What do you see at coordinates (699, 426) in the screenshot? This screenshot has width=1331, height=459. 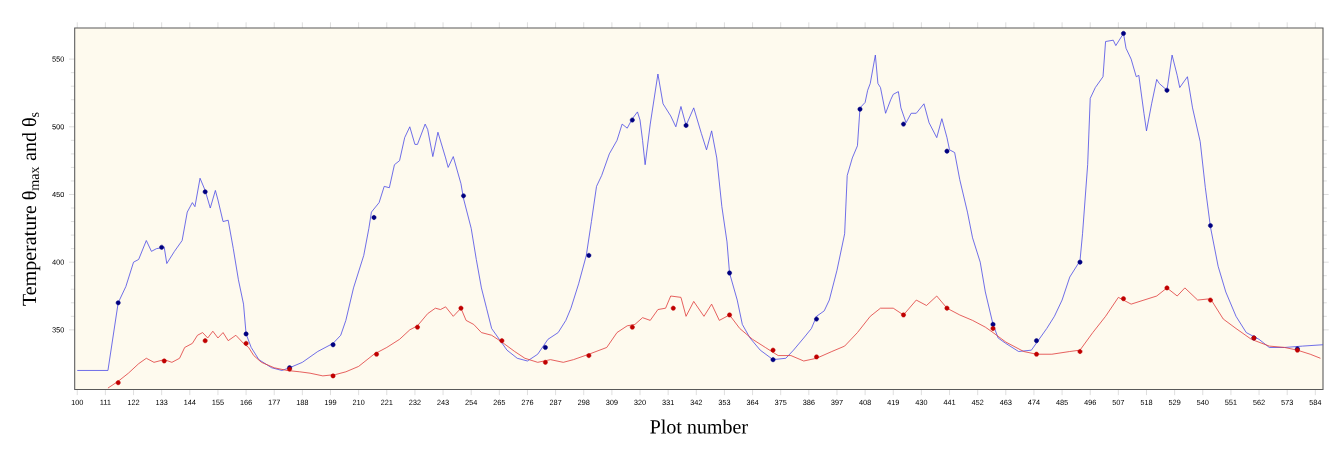 I see `x-axis-title: Plot number` at bounding box center [699, 426].